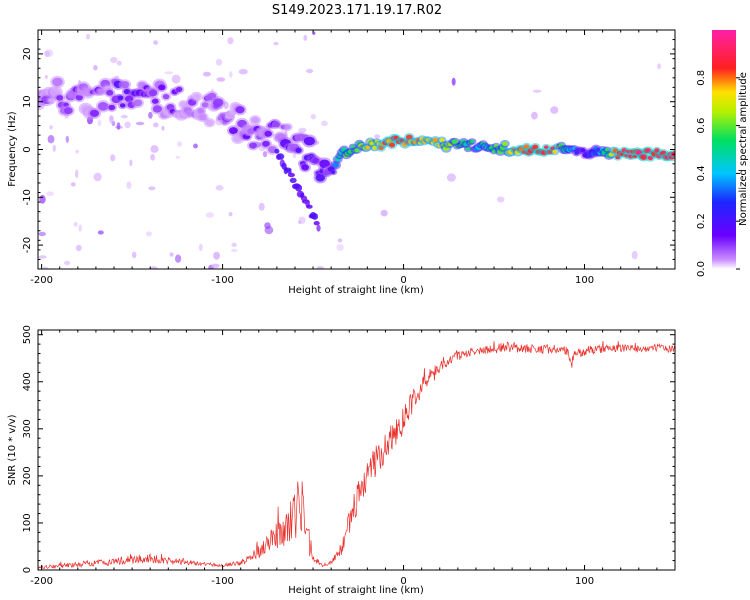 The height and width of the screenshot is (600, 750). What do you see at coordinates (27, 149) in the screenshot?
I see `y-tick-label: 0` at bounding box center [27, 149].